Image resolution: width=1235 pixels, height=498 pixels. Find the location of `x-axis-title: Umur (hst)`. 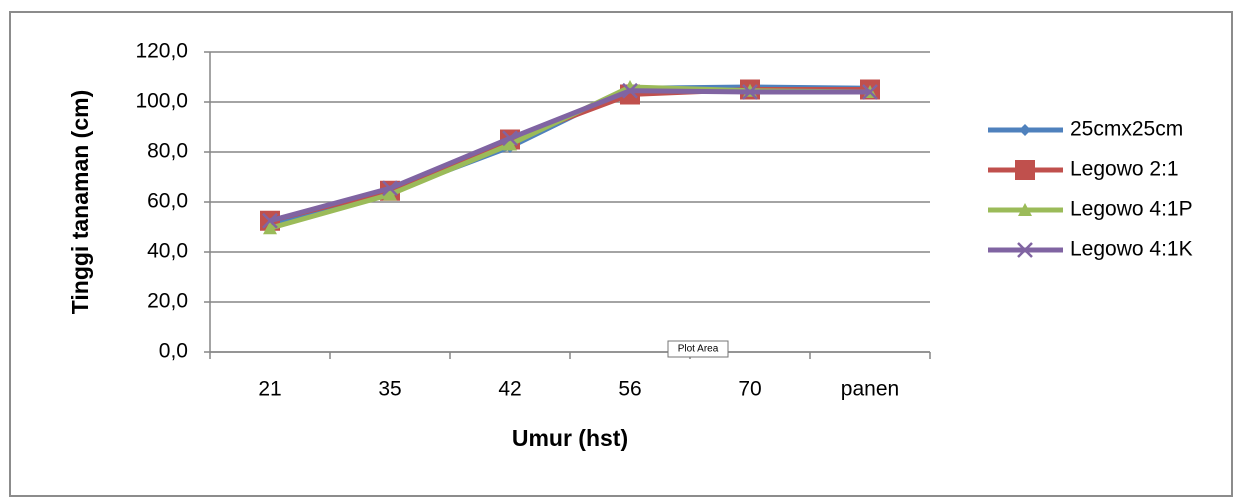

x-axis-title: Umur (hst) is located at coordinates (570, 438).